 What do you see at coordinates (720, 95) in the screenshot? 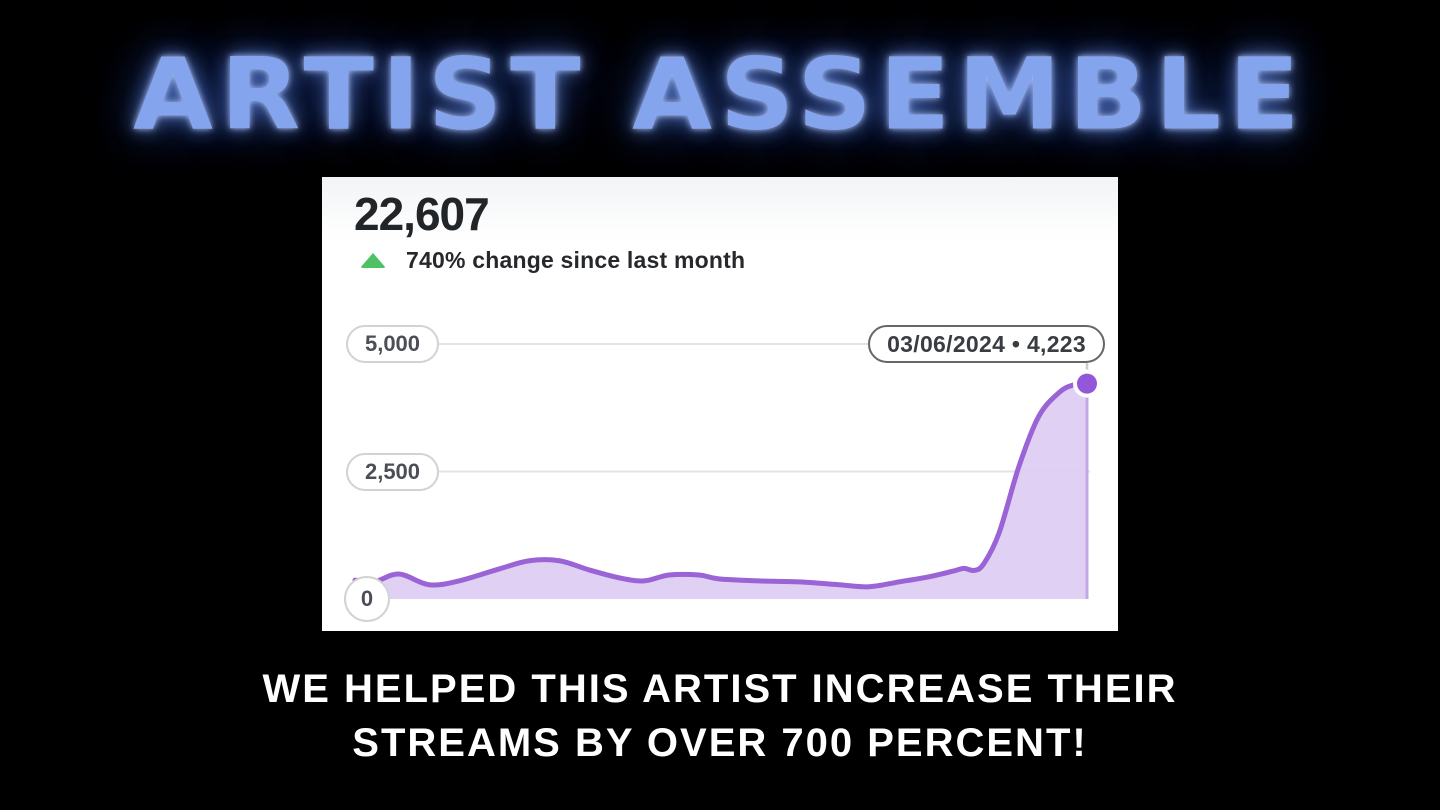
I see `poster-title: ARTIST ASSEMBLE` at bounding box center [720, 95].